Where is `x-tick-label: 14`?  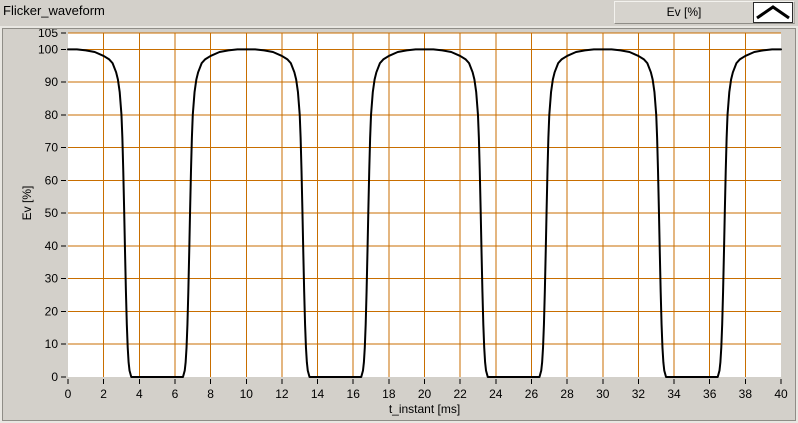 x-tick-label: 14 is located at coordinates (318, 394).